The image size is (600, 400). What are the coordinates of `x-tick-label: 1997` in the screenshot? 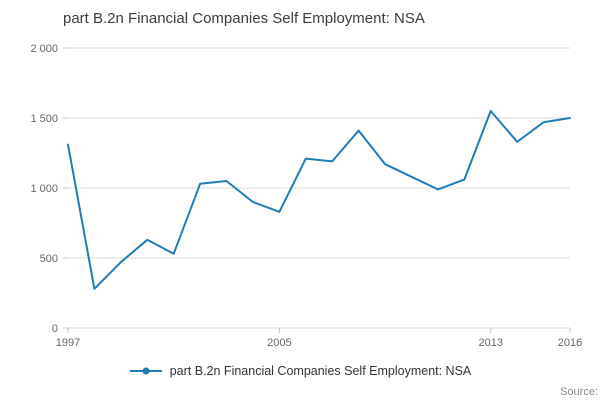 It's located at (68, 343).